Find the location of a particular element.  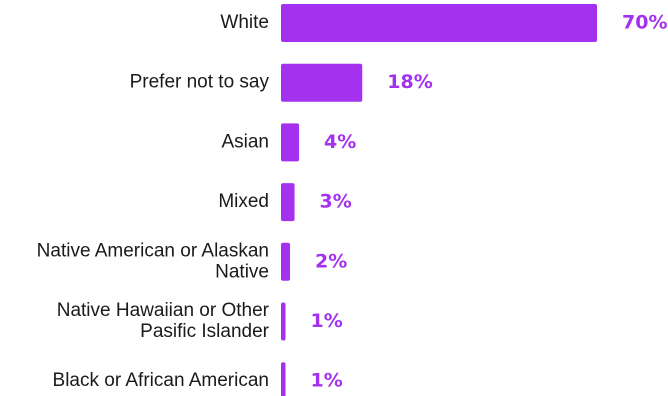

category-label-line: Pasific Islander is located at coordinates (205, 331).